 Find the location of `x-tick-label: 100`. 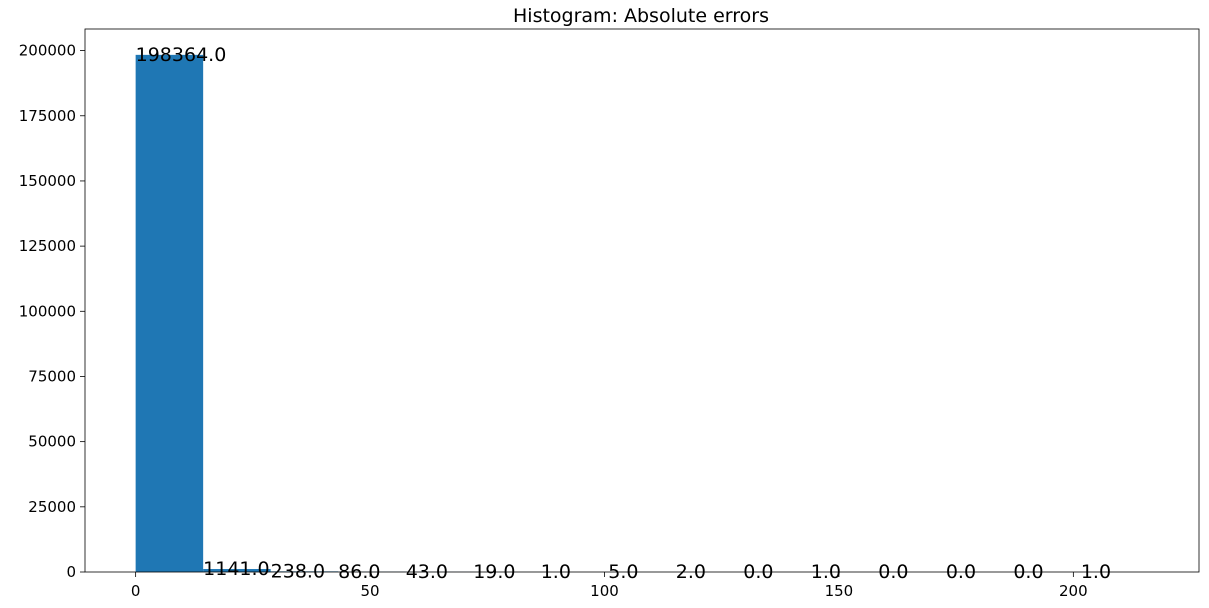

x-tick-label: 100 is located at coordinates (604, 591).